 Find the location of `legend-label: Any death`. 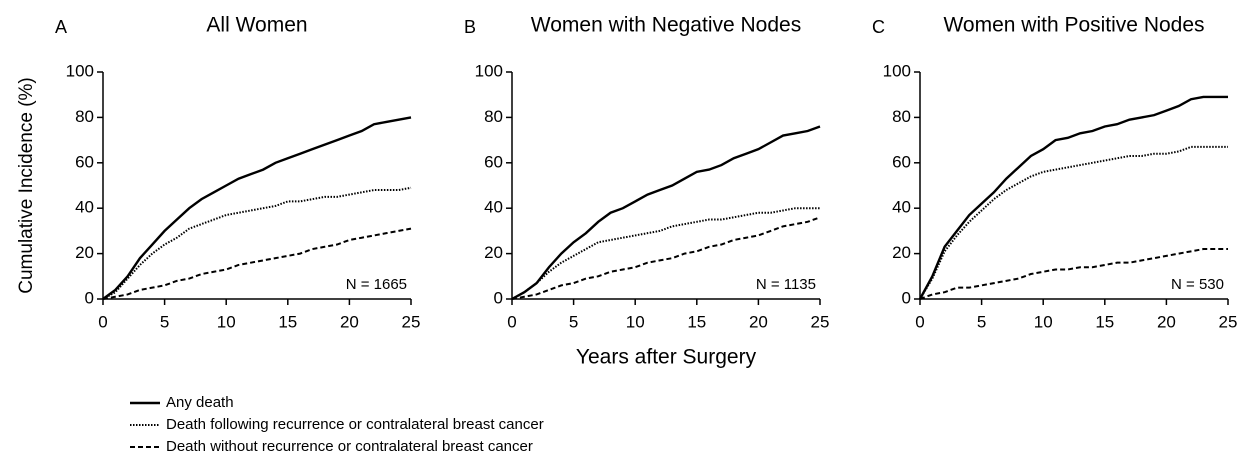

legend-label: Any death is located at coordinates (200, 402).